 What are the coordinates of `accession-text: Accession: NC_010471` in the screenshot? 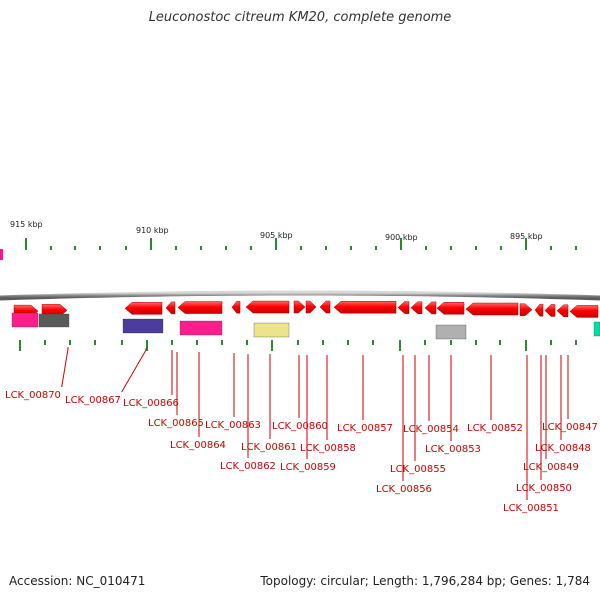 It's located at (77, 581).